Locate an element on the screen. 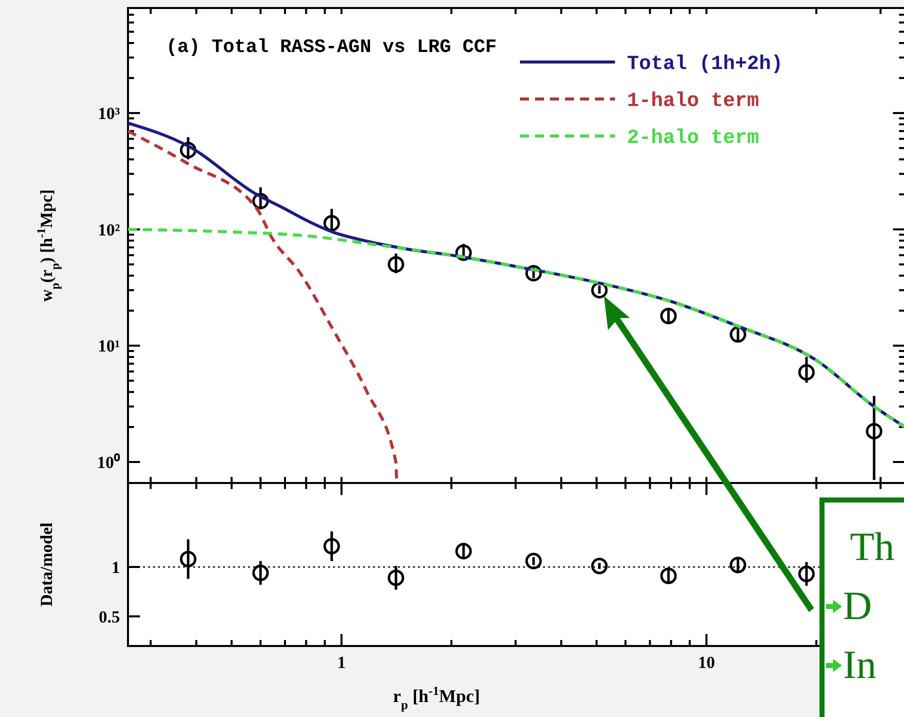 The height and width of the screenshot is (717, 904). annotation: D is located at coordinates (857, 605).